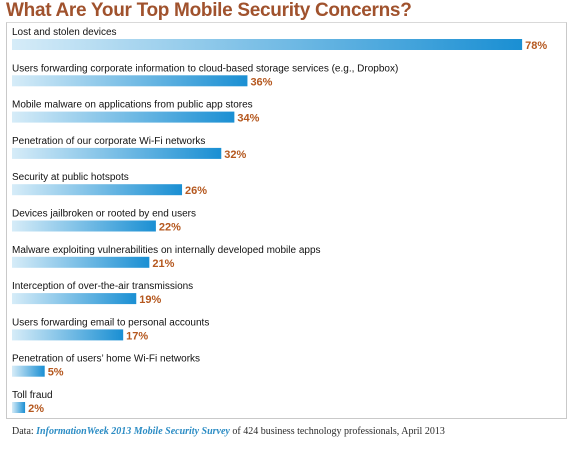 The image size is (573, 457). What do you see at coordinates (163, 264) in the screenshot?
I see `value-label: 21%` at bounding box center [163, 264].